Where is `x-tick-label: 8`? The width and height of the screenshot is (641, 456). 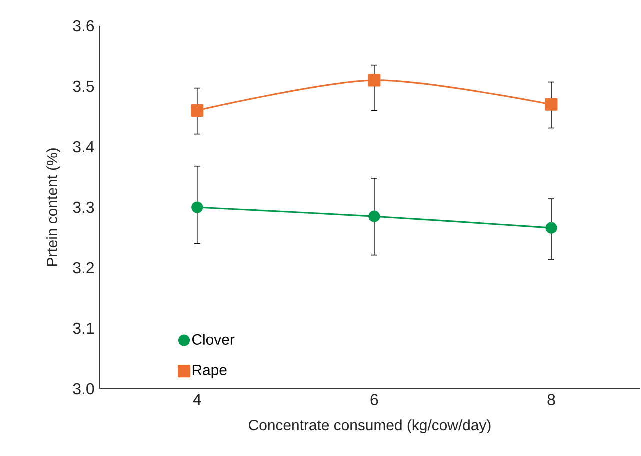
x-tick-label: 8 is located at coordinates (552, 400).